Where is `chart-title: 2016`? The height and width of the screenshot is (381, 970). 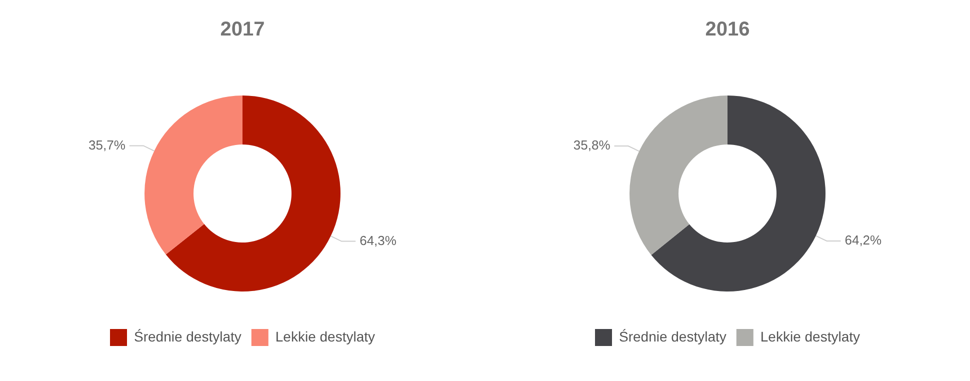
chart-title: 2016 is located at coordinates (727, 29).